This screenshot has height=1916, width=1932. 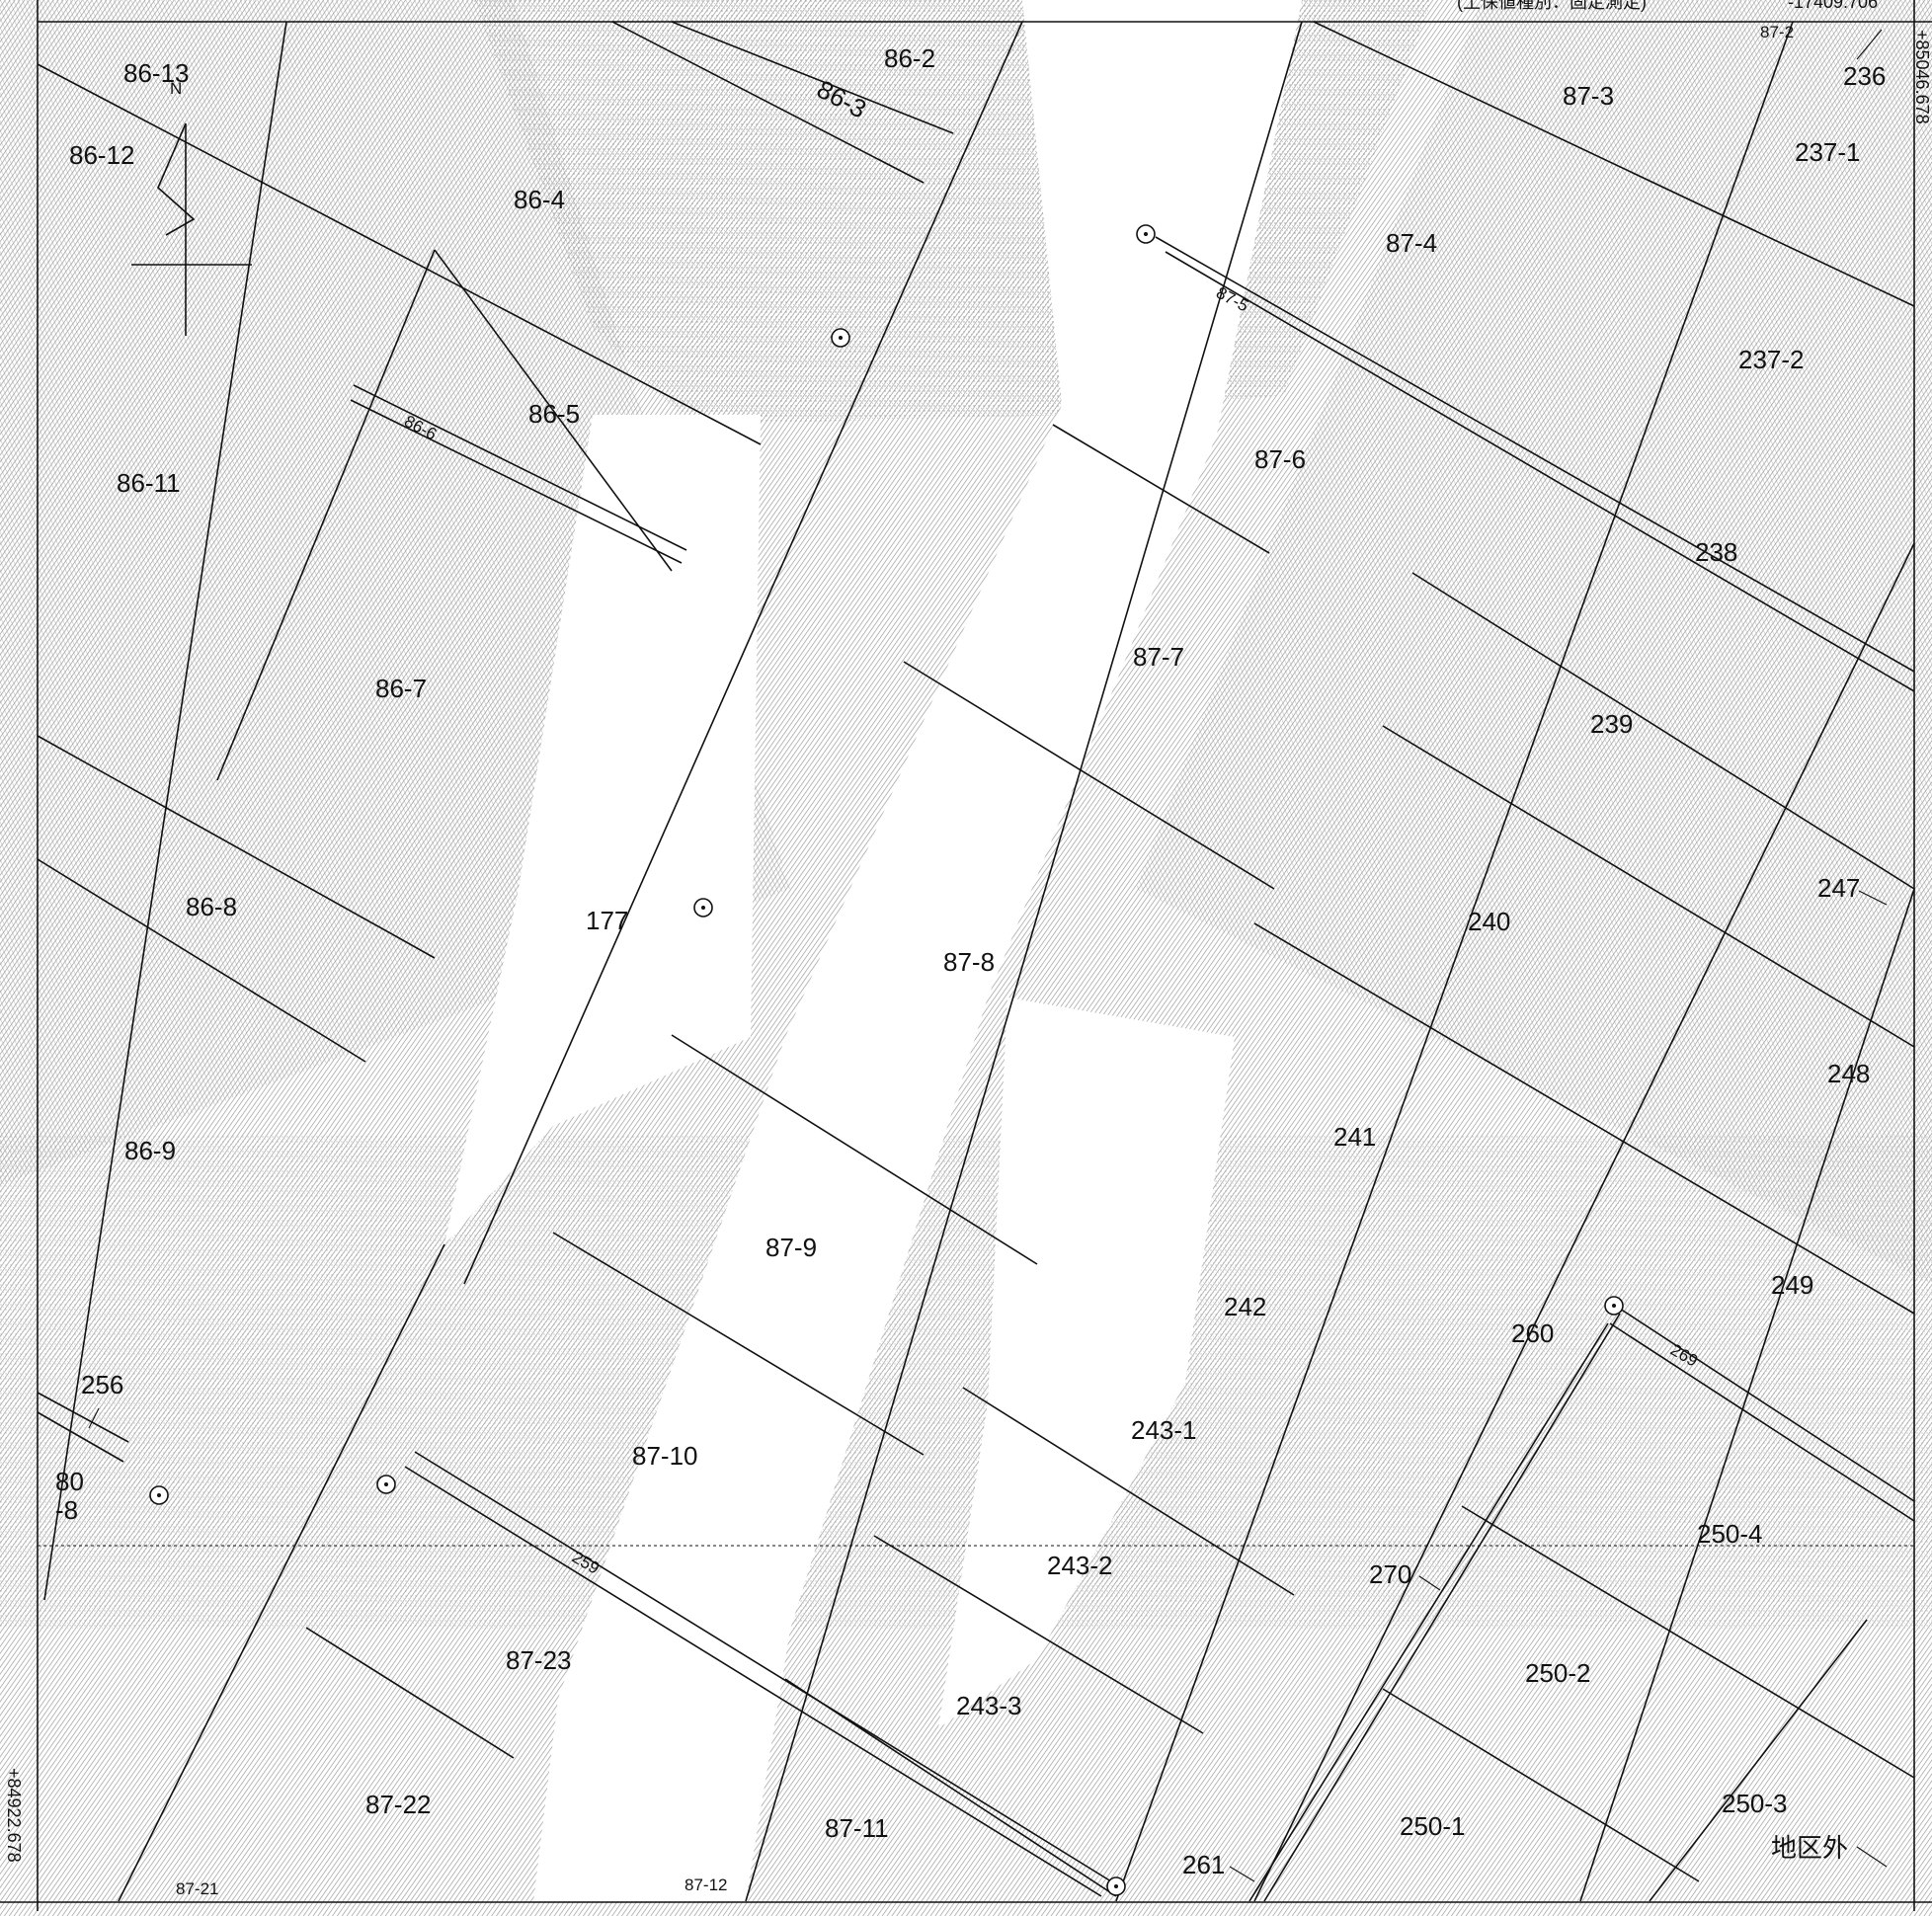 What do you see at coordinates (539, 1660) in the screenshot?
I see `parcel-label: 87-23` at bounding box center [539, 1660].